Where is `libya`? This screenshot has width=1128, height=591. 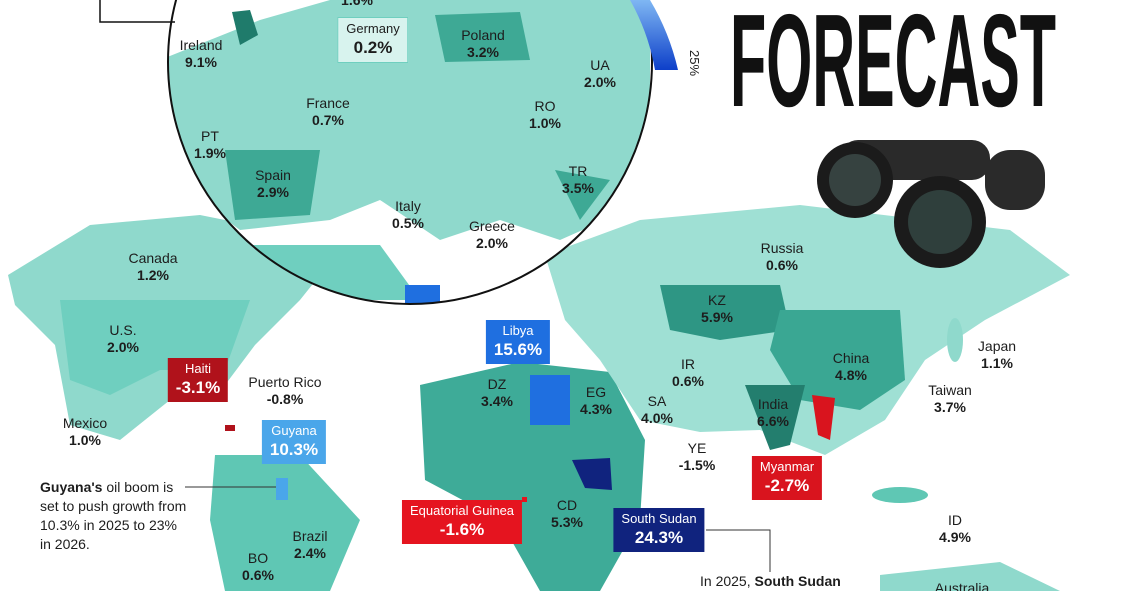 libya is located at coordinates (550, 400).